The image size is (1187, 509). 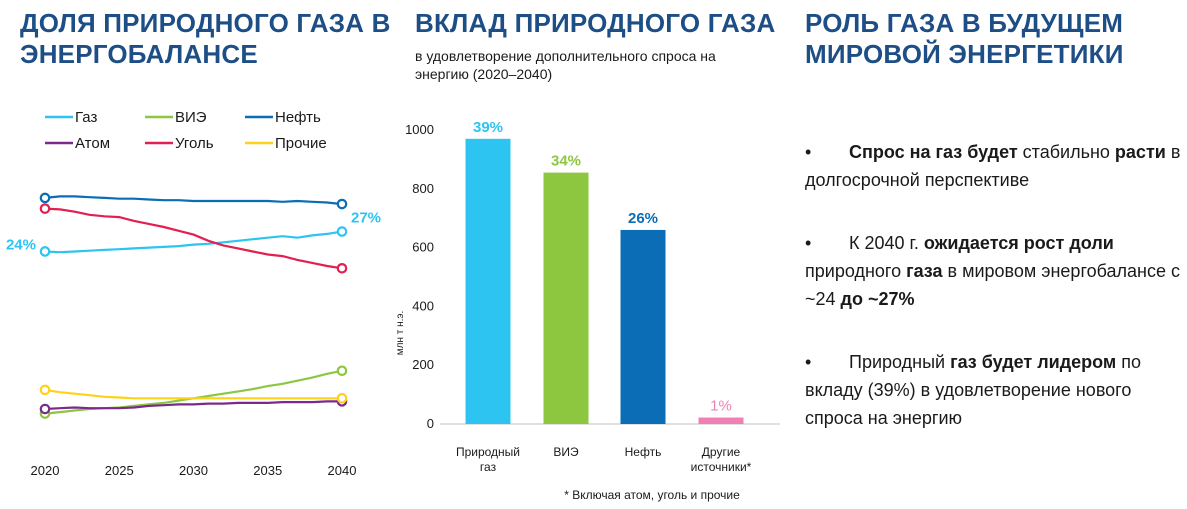 What do you see at coordinates (964, 38) in the screenshot?
I see `right-column-title: РОЛЬ ГАЗА В БУДУЩЕМ МИРОВОЙ ЭНЕРГЕТИКИ` at bounding box center [964, 38].